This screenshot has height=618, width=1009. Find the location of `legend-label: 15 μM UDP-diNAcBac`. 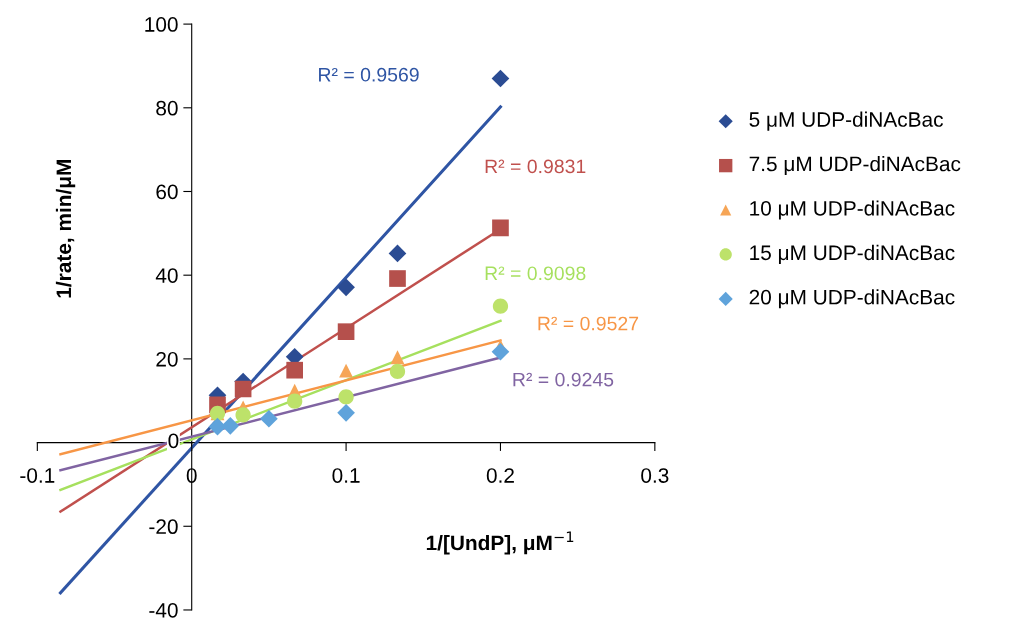

legend-label: 15 μM UDP-diNAcBac is located at coordinates (852, 254).